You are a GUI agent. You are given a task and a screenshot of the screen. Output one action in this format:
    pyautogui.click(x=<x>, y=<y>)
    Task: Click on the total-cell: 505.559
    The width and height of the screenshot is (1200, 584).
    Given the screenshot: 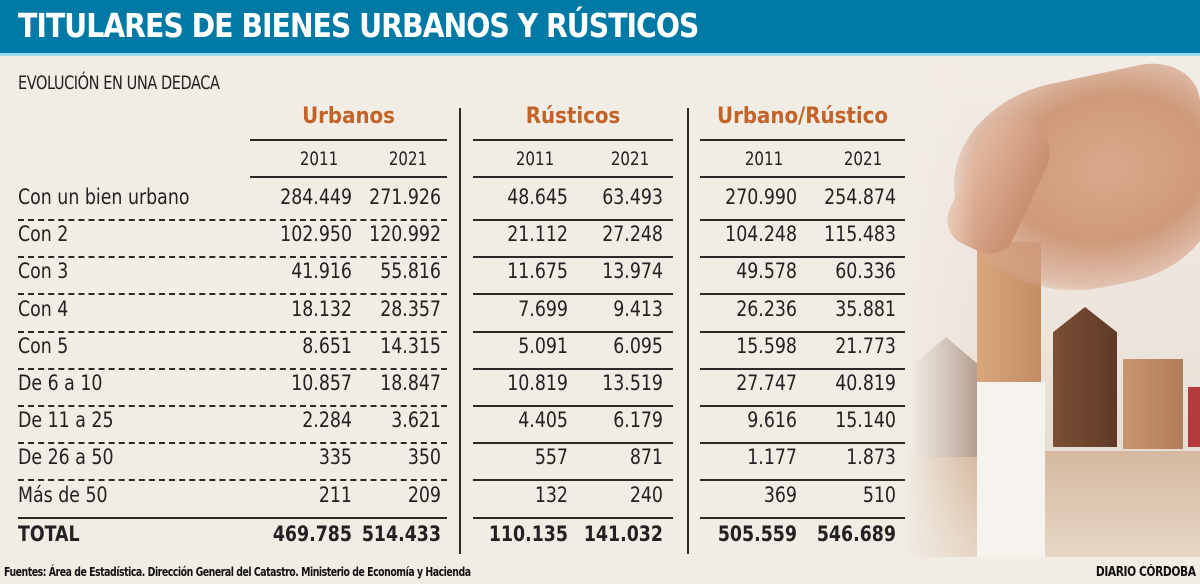 What is the action you would take?
    pyautogui.click(x=757, y=533)
    